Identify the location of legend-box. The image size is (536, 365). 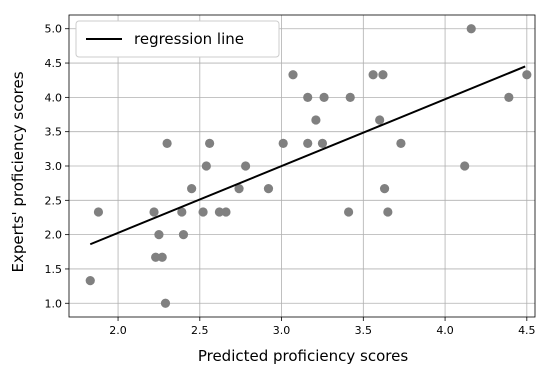
(177, 39).